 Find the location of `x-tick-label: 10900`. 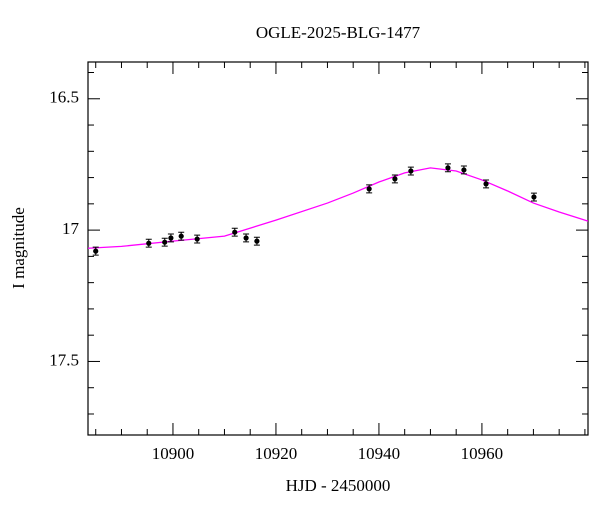

x-tick-label: 10900 is located at coordinates (173, 453).